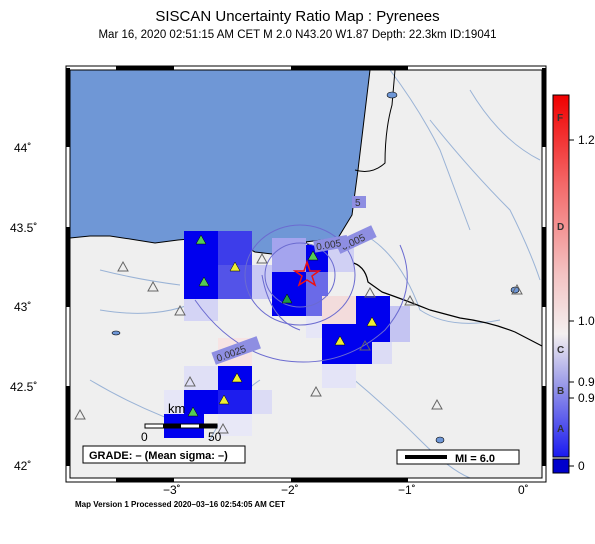 The width and height of the screenshot is (595, 544). Describe the element at coordinates (581, 466) in the screenshot. I see `colorbar-value-0: 0` at that location.